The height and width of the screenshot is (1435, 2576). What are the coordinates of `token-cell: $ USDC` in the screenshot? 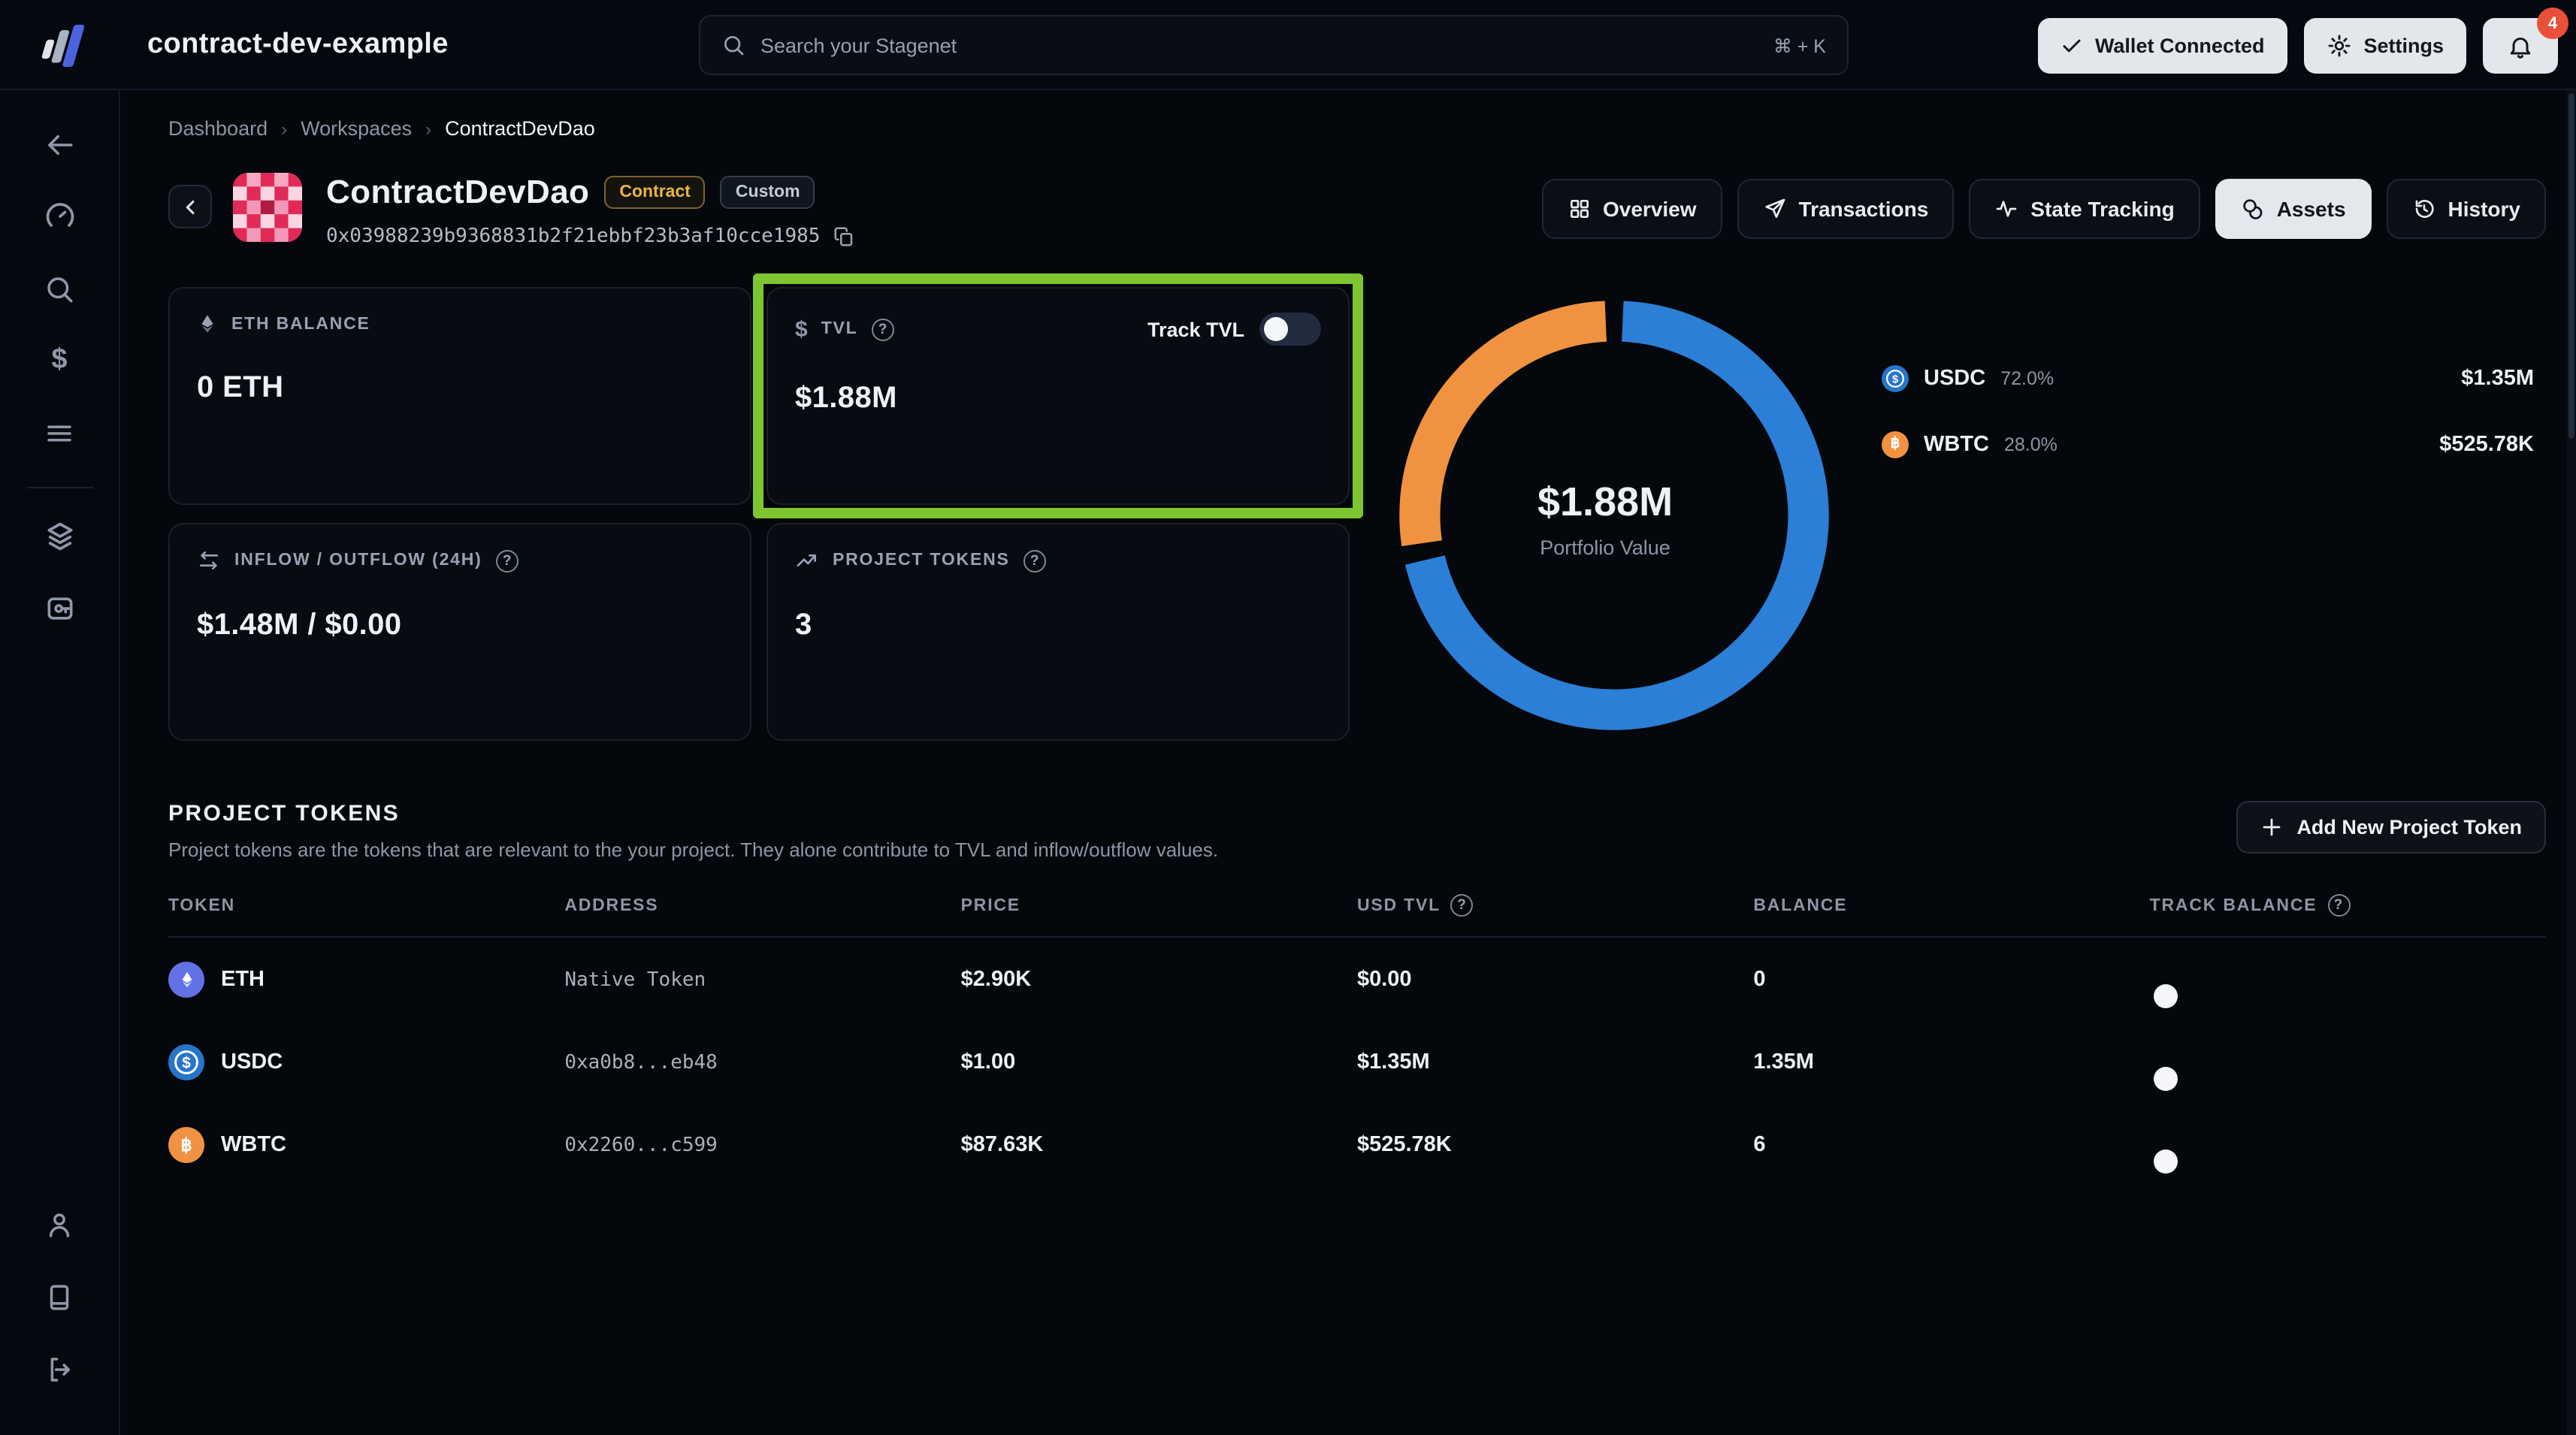 It's located at (366, 1062).